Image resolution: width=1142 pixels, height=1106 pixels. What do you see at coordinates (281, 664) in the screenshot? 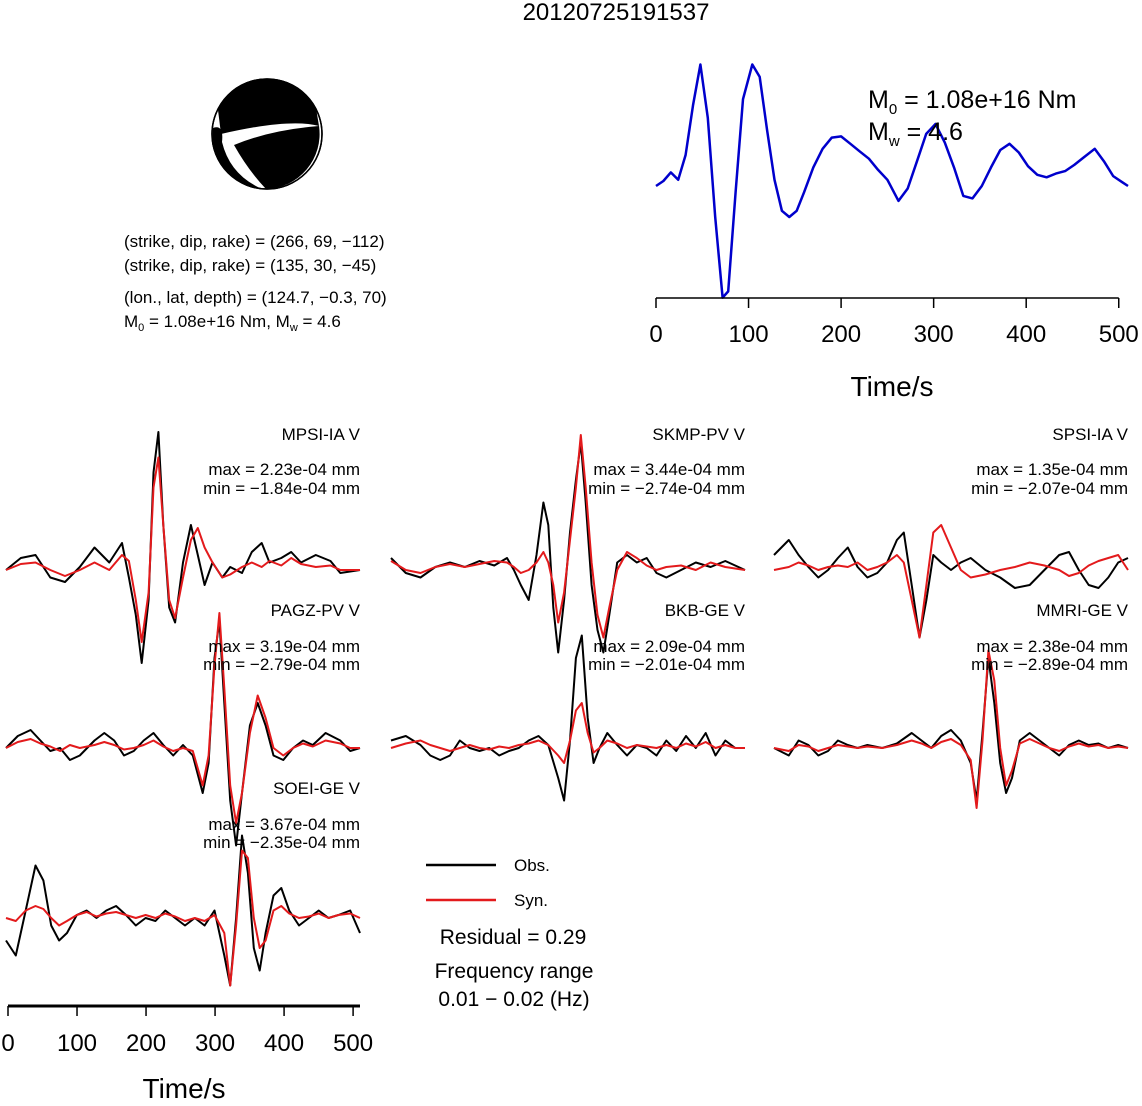
I see `station-min: min = −2.79e-04 mm` at bounding box center [281, 664].